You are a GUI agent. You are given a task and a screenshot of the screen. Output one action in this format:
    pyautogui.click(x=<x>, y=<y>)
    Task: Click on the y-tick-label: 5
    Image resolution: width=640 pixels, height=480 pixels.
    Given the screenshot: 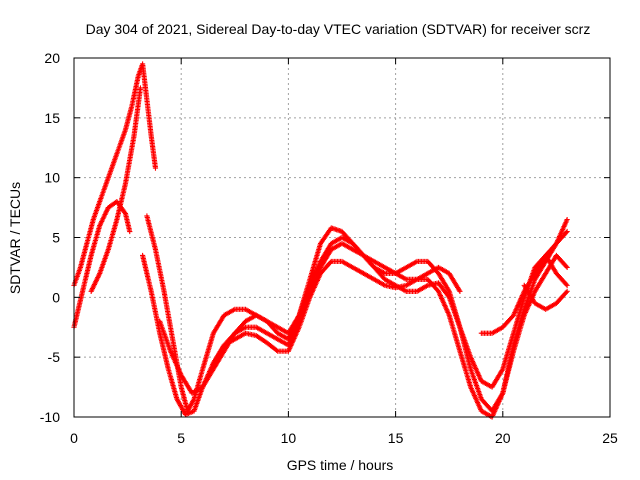 What is the action you would take?
    pyautogui.click(x=56, y=238)
    